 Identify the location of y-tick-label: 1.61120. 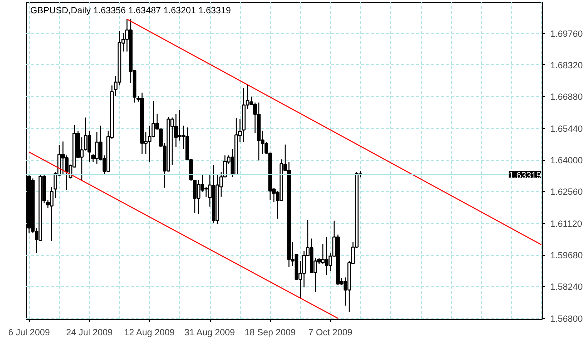
(566, 223).